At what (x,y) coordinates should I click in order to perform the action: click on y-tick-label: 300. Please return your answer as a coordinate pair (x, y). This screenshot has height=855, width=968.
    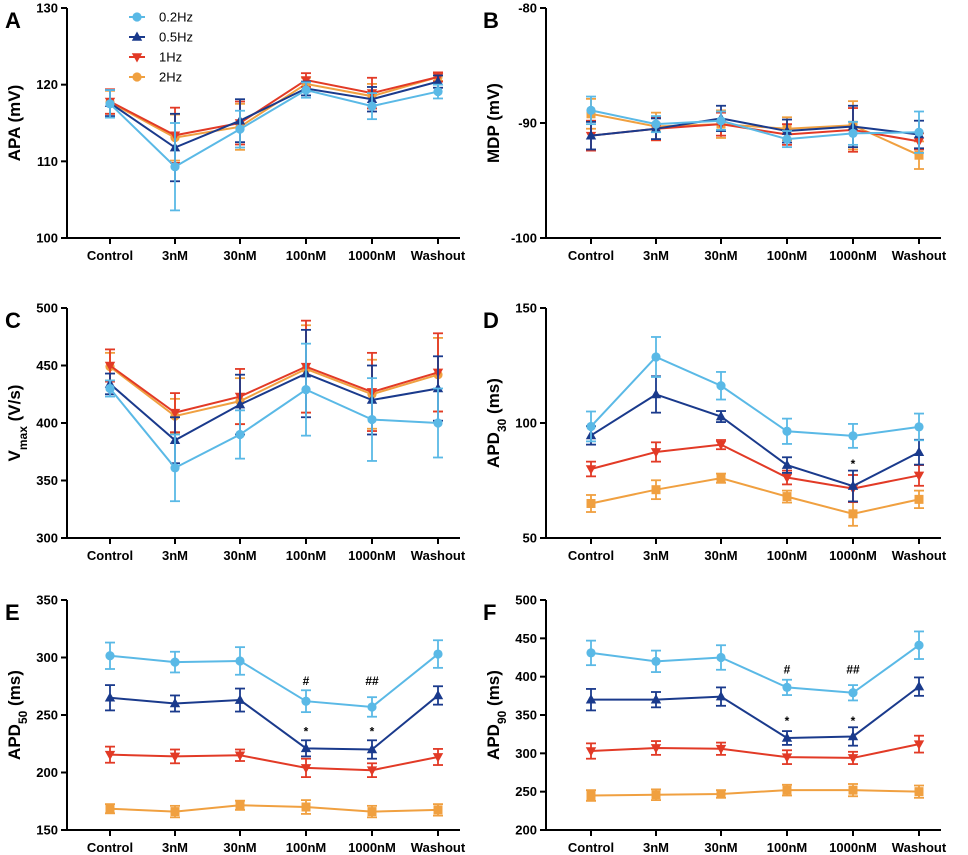
    Looking at the image, I should click on (47, 538).